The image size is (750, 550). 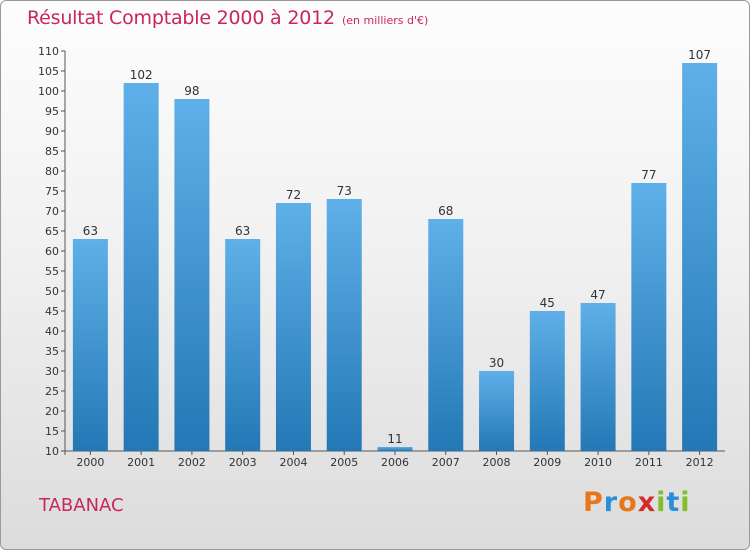 I want to click on bar-data-label: 11, so click(x=394, y=439).